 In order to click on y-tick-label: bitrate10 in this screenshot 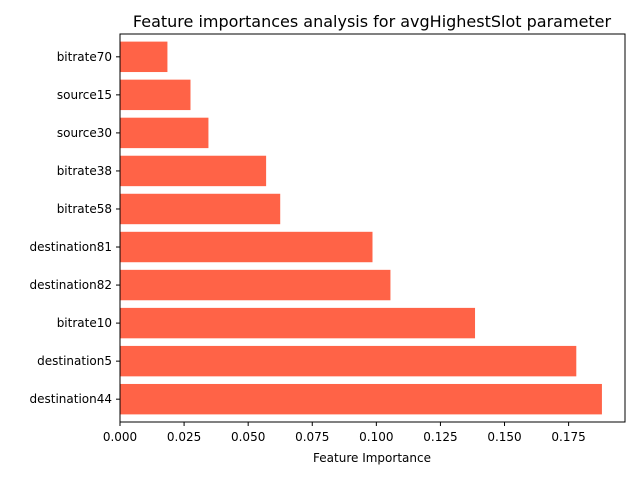, I will do `click(84, 323)`.